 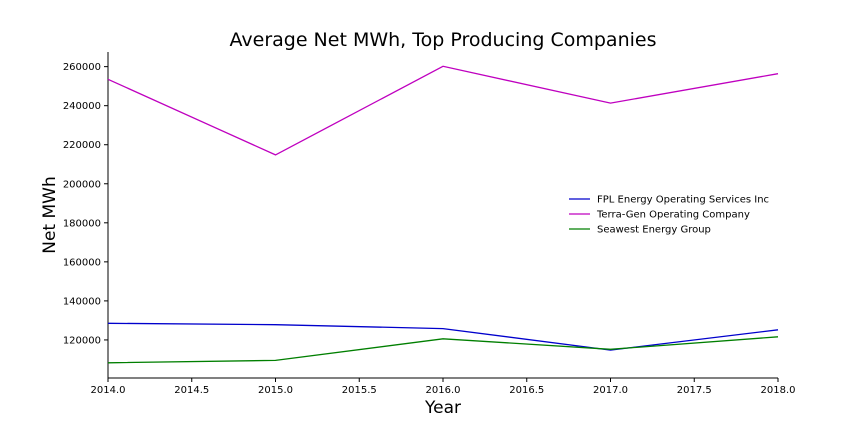 I want to click on x-tick-label: 2014.5, so click(x=191, y=390).